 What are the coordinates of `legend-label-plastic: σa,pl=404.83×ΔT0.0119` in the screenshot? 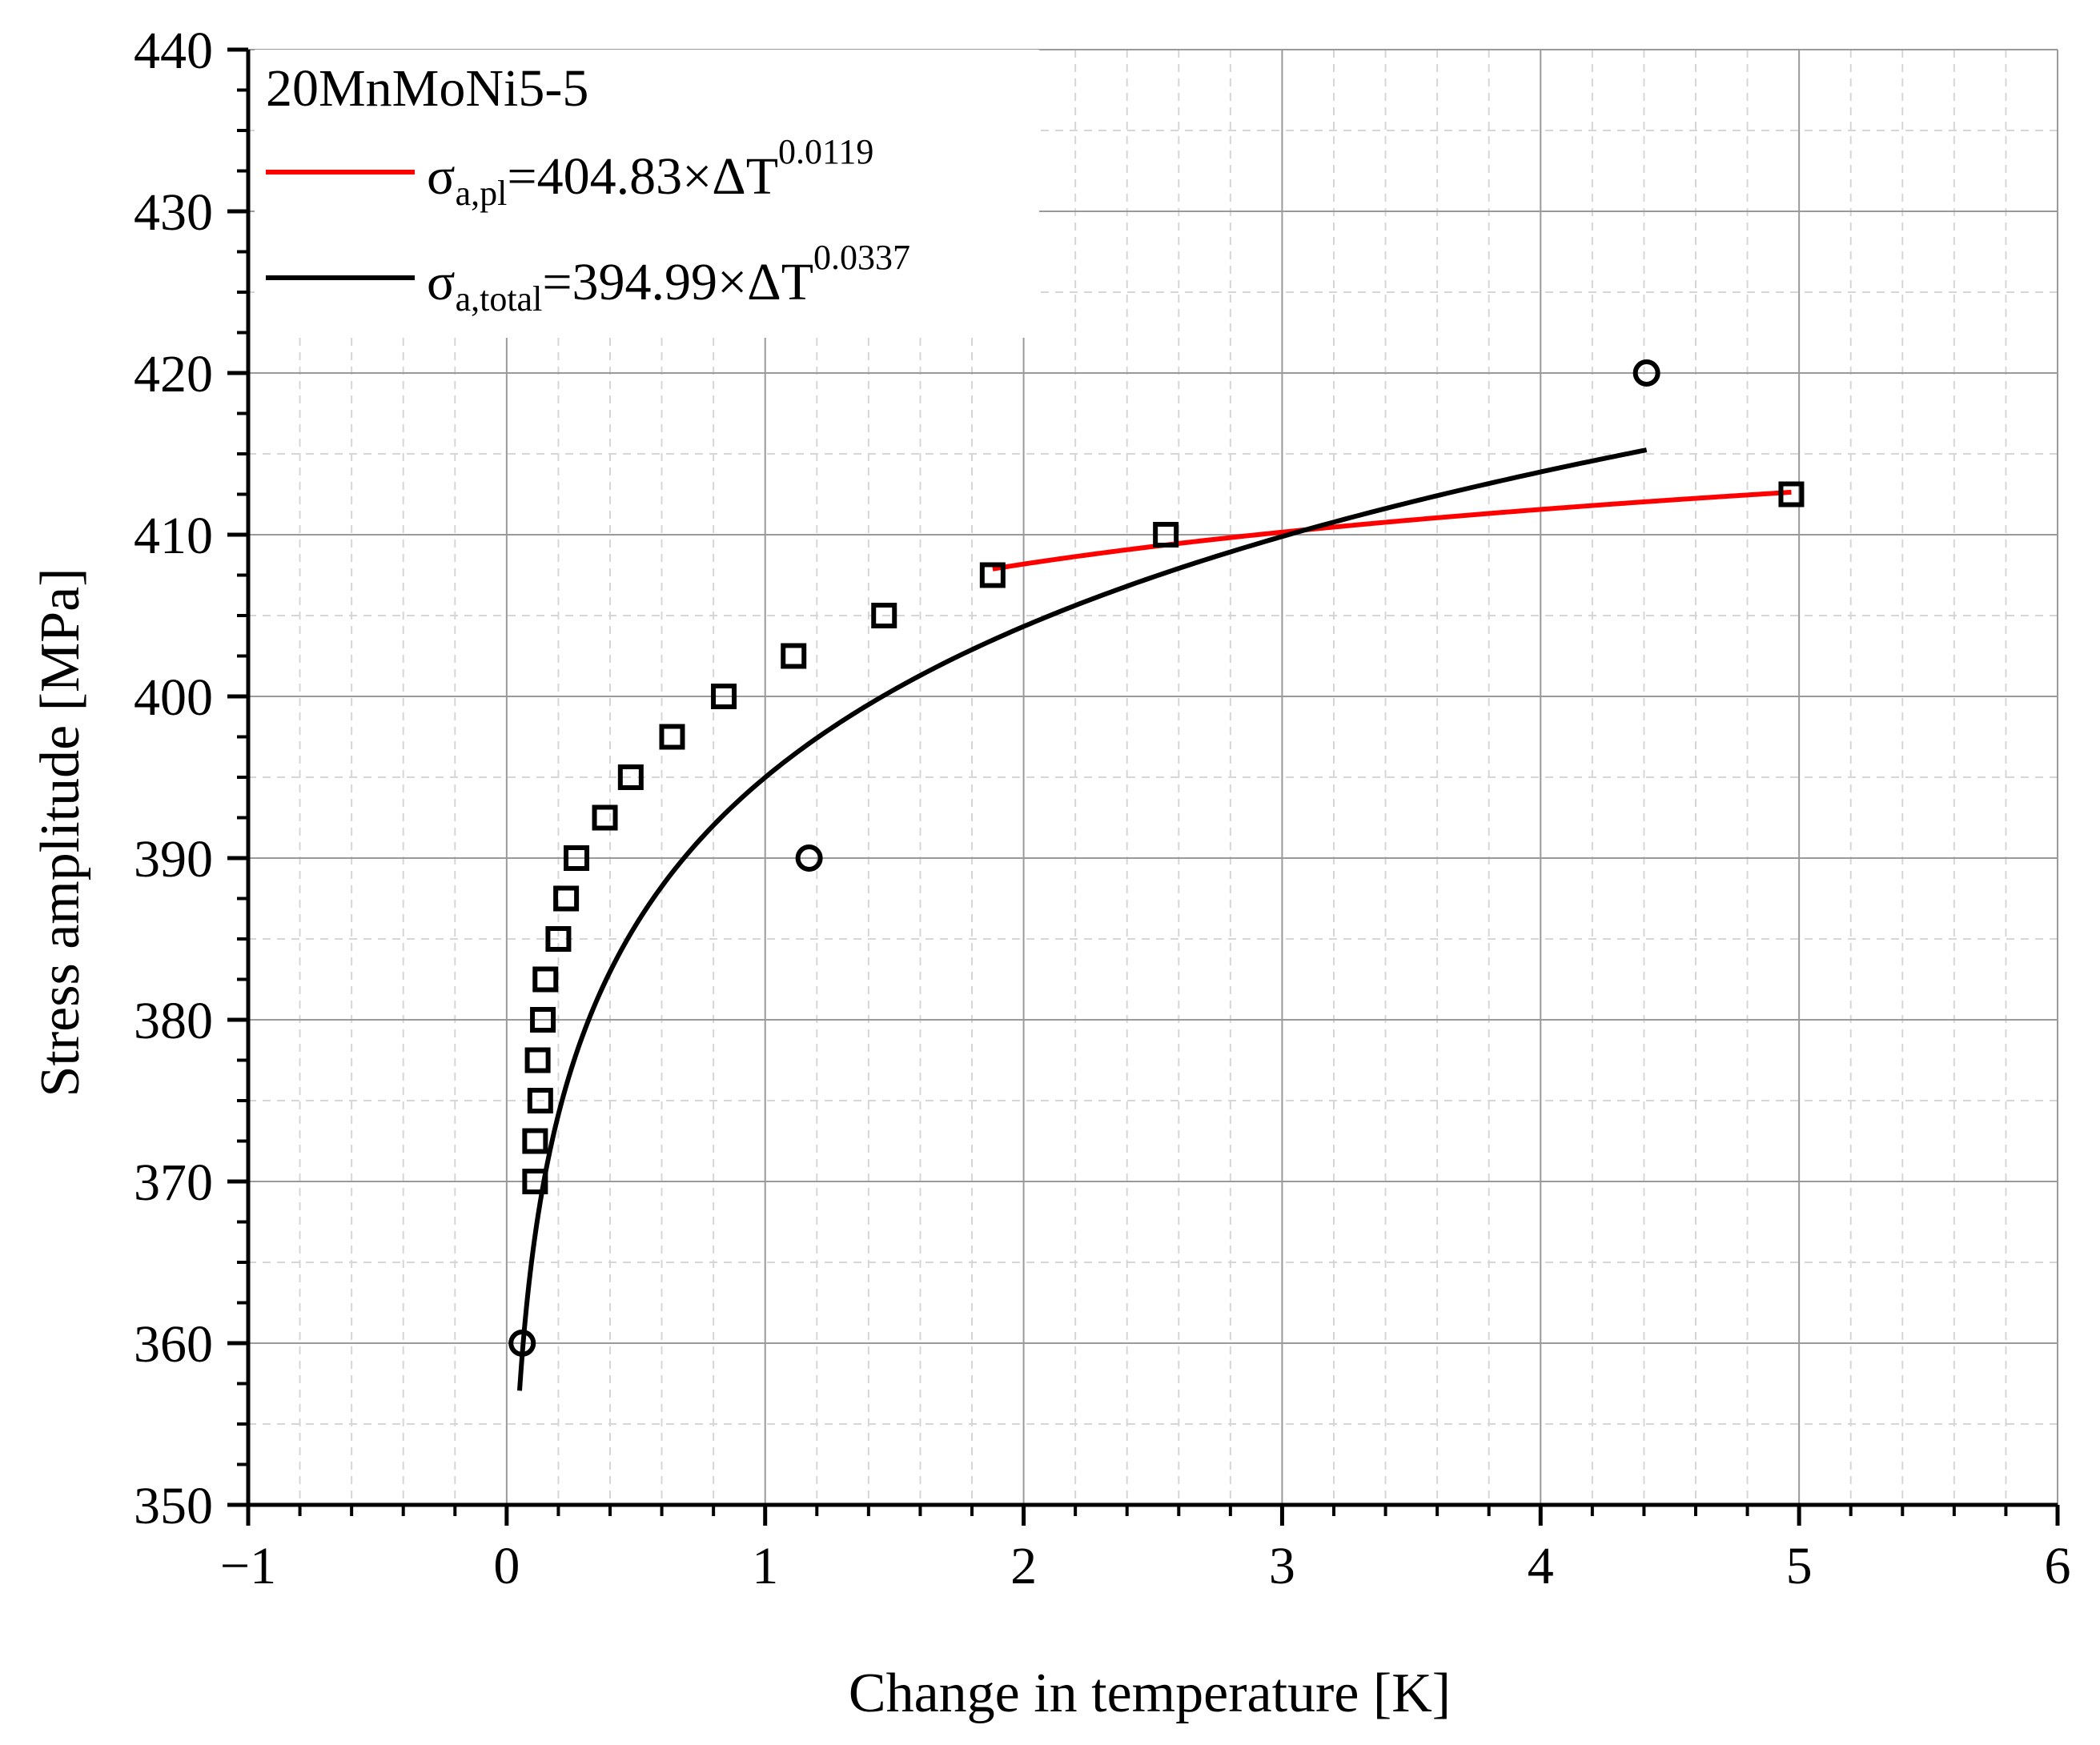 It's located at (650, 172).